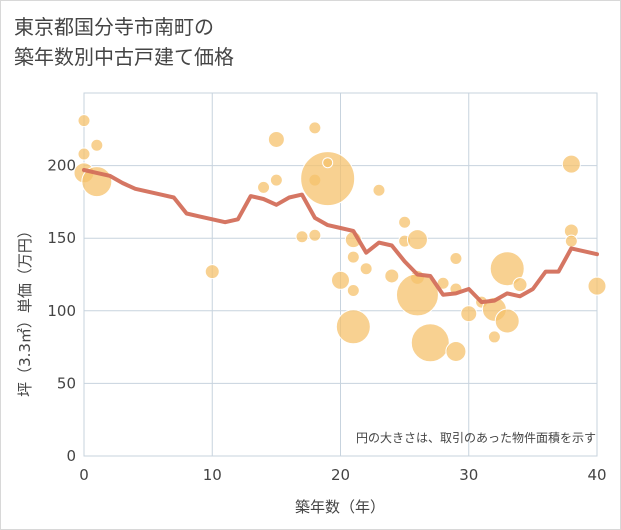 The image size is (621, 530). What do you see at coordinates (468, 475) in the screenshot?
I see `x-tick-label: 30` at bounding box center [468, 475].